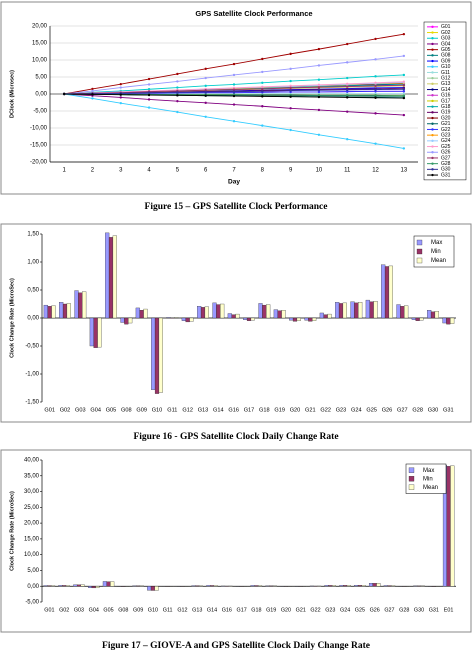 This screenshot has height=660, width=472. Describe the element at coordinates (39, 163) in the screenshot. I see `y-tick-label: -20,00` at that location.